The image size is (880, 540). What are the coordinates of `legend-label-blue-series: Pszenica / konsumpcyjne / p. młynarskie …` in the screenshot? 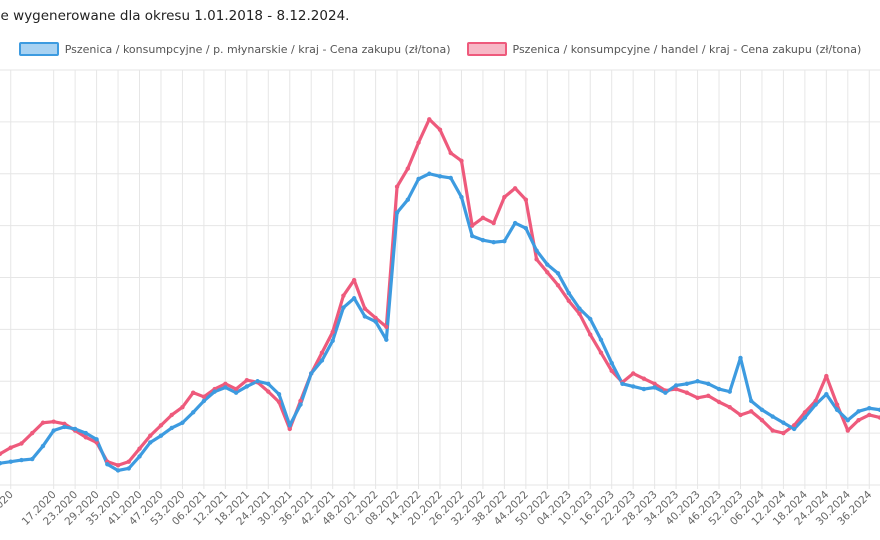 It's located at (257, 49).